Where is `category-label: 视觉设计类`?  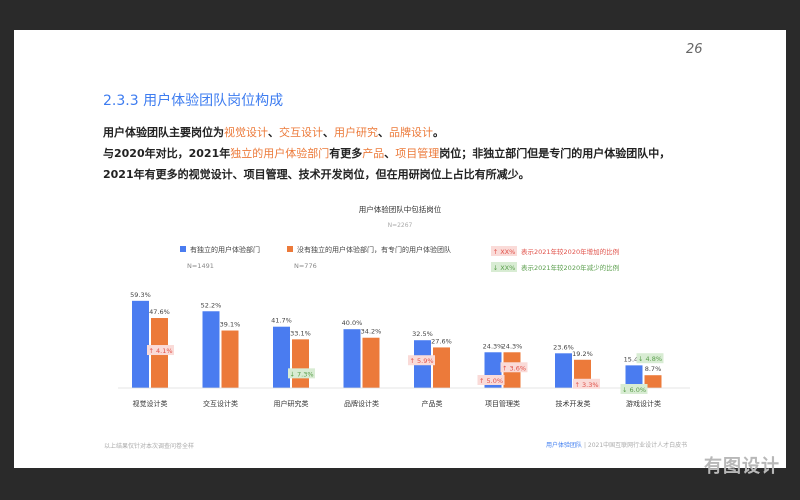 category-label: 视觉设计类 is located at coordinates (150, 403).